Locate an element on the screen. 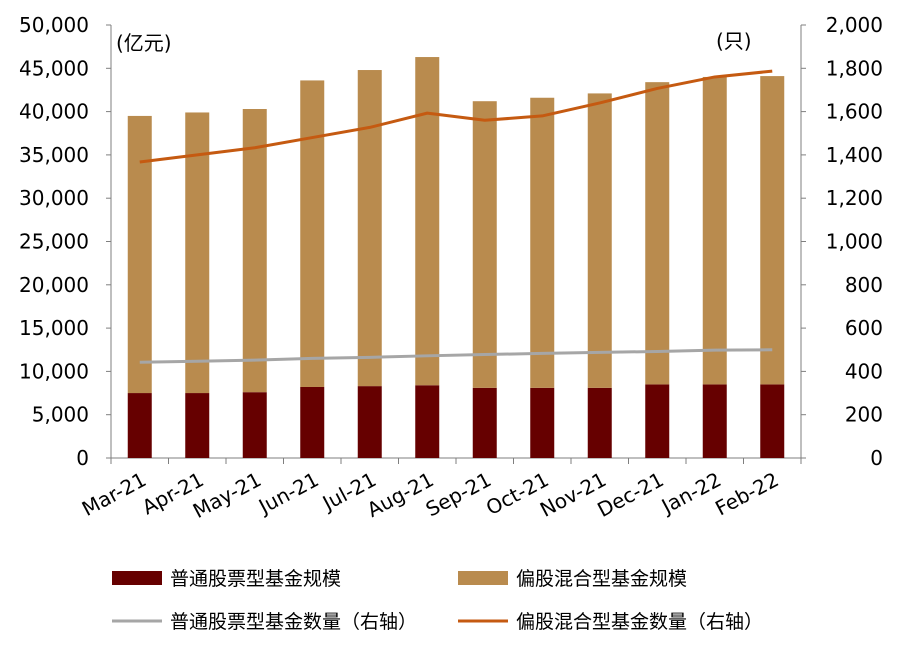 The height and width of the screenshot is (651, 906). right-axis-unit: (只) is located at coordinates (734, 41).